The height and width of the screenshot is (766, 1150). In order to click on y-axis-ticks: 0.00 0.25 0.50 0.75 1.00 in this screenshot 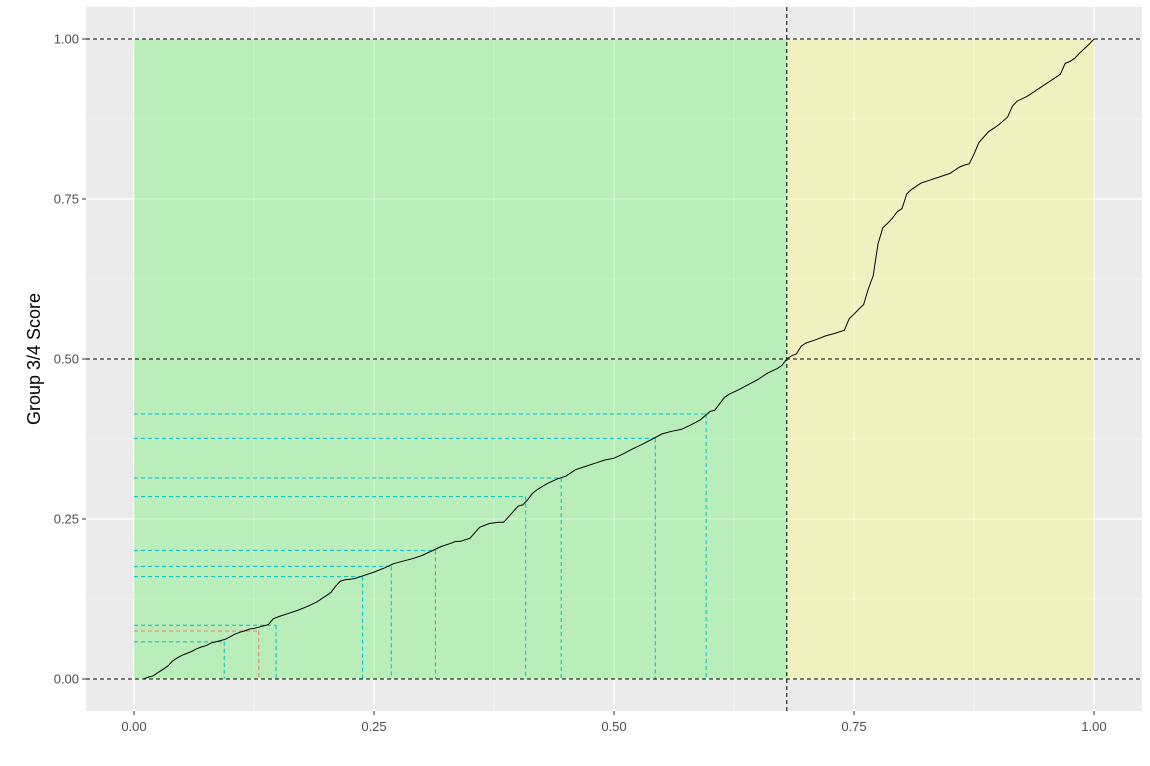, I will do `click(70, 359)`.